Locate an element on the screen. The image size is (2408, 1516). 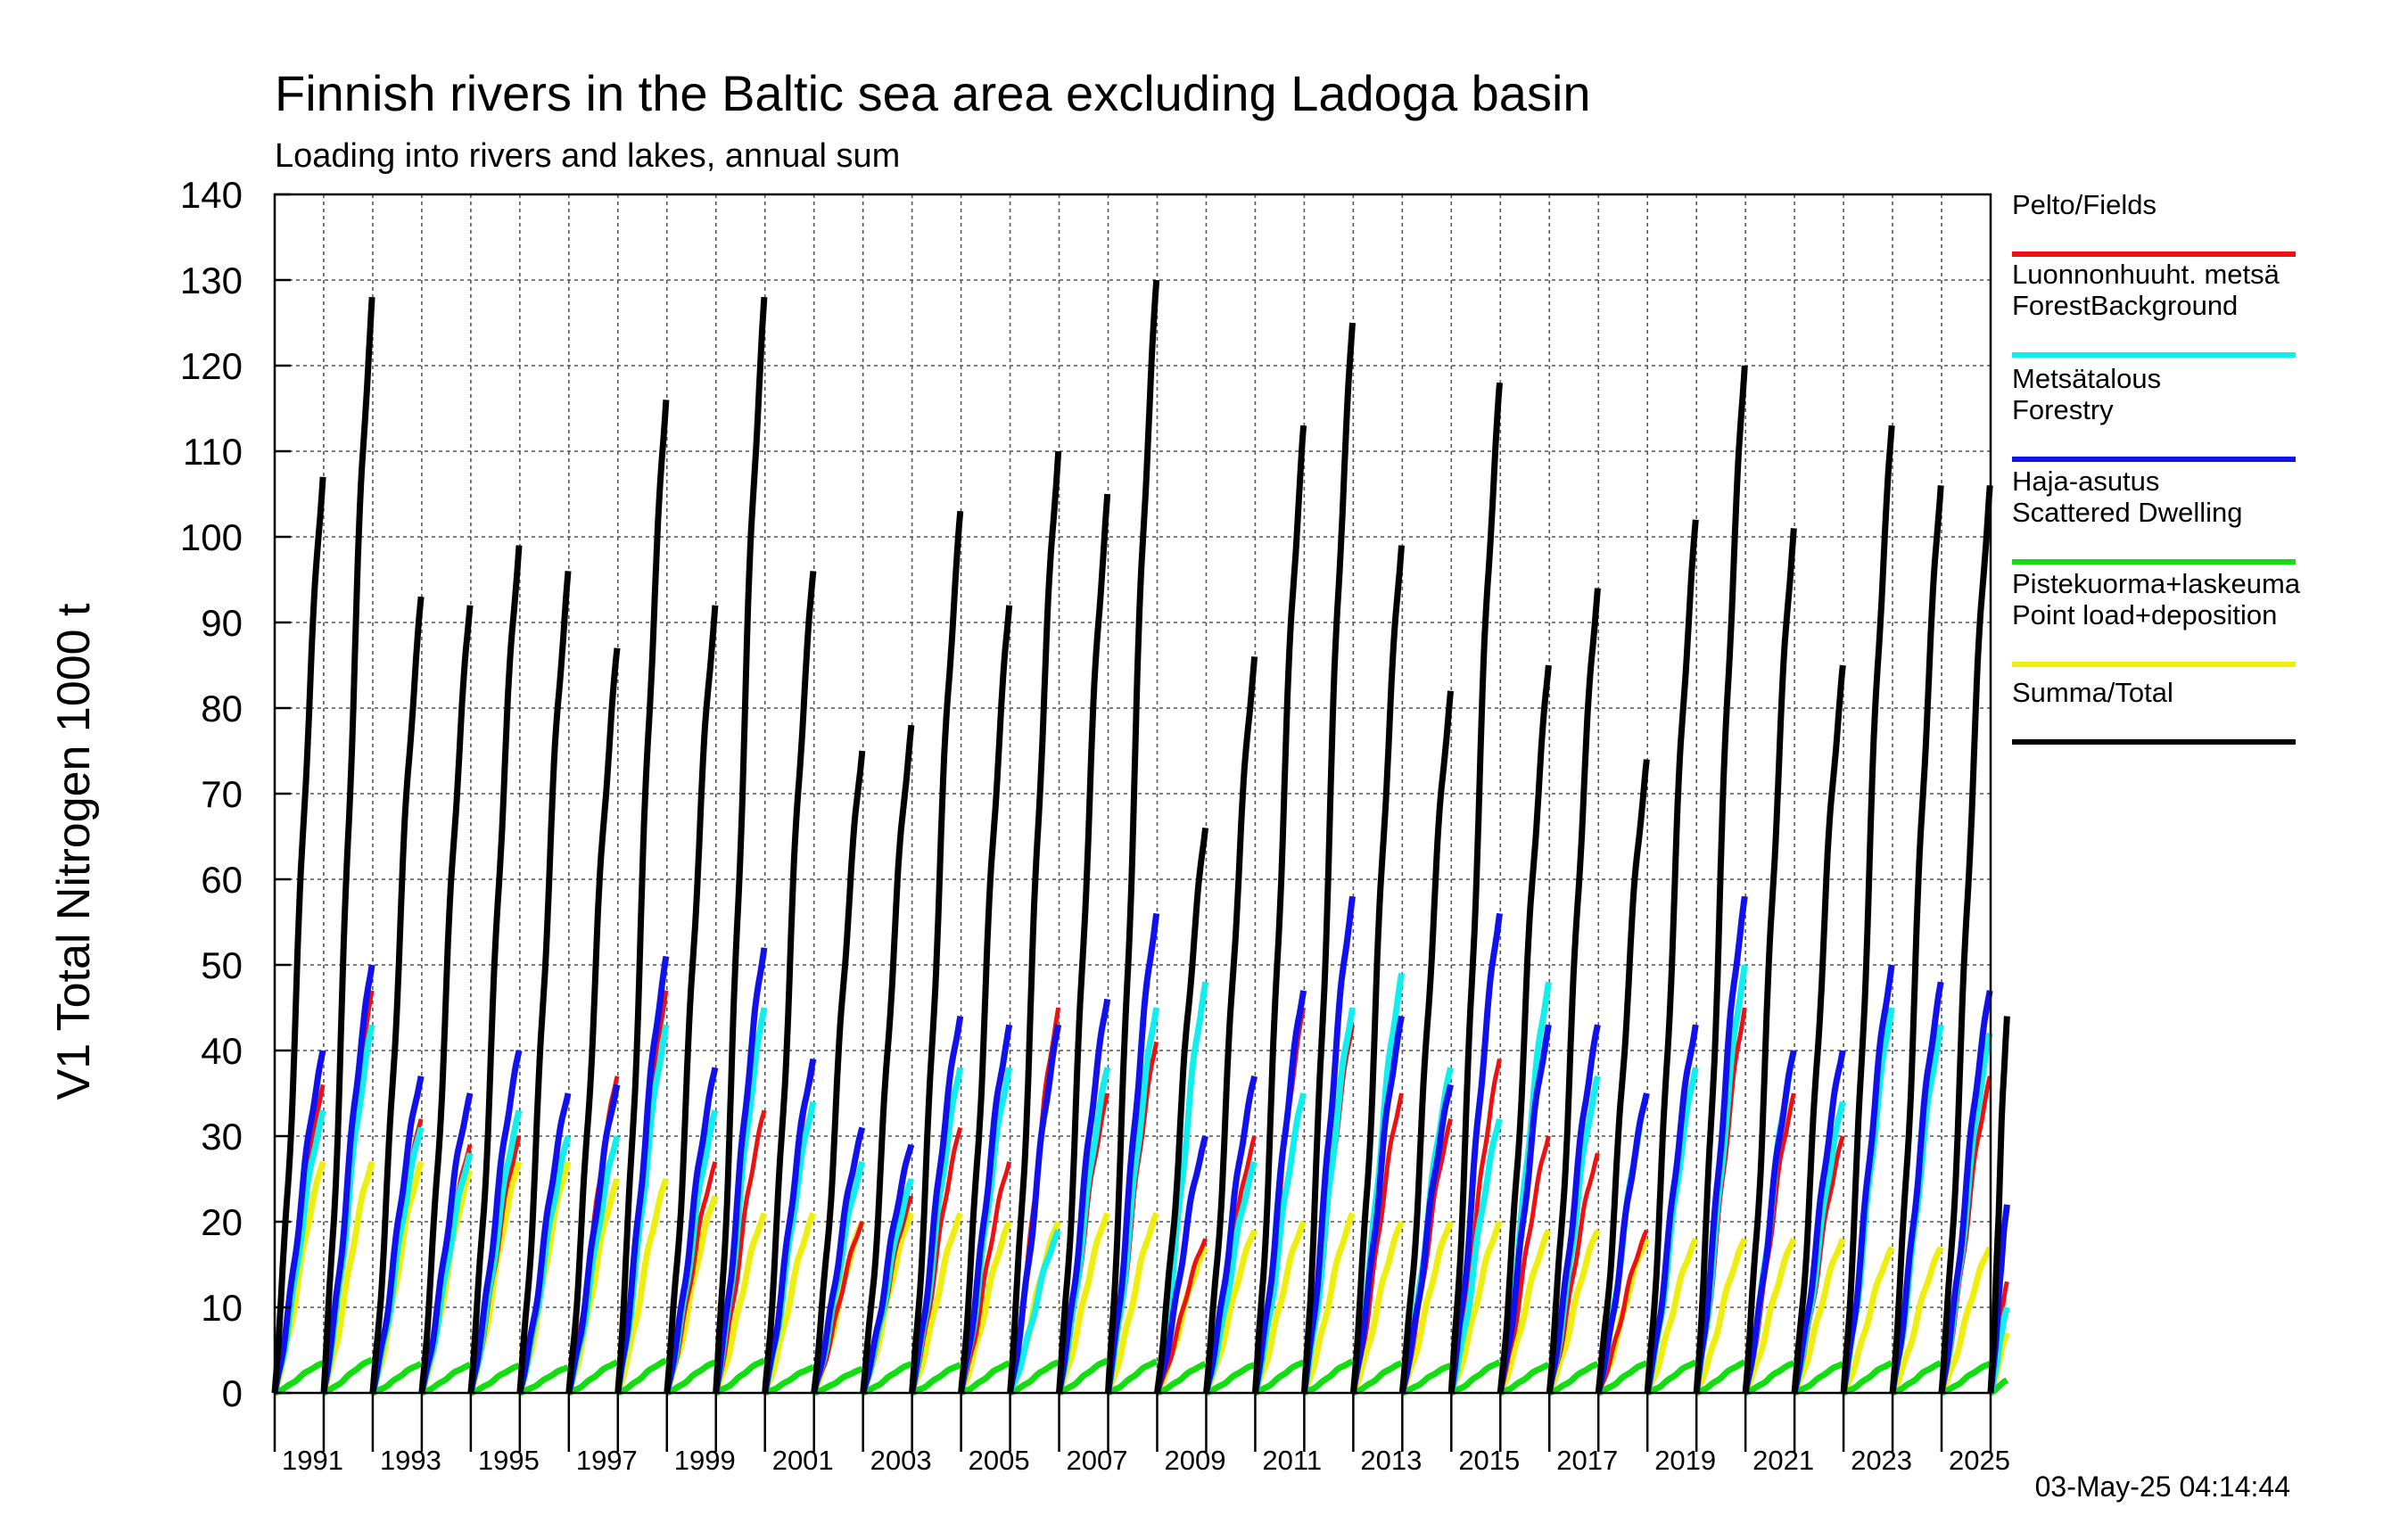
y-tick-label: 0 is located at coordinates (233, 1393).